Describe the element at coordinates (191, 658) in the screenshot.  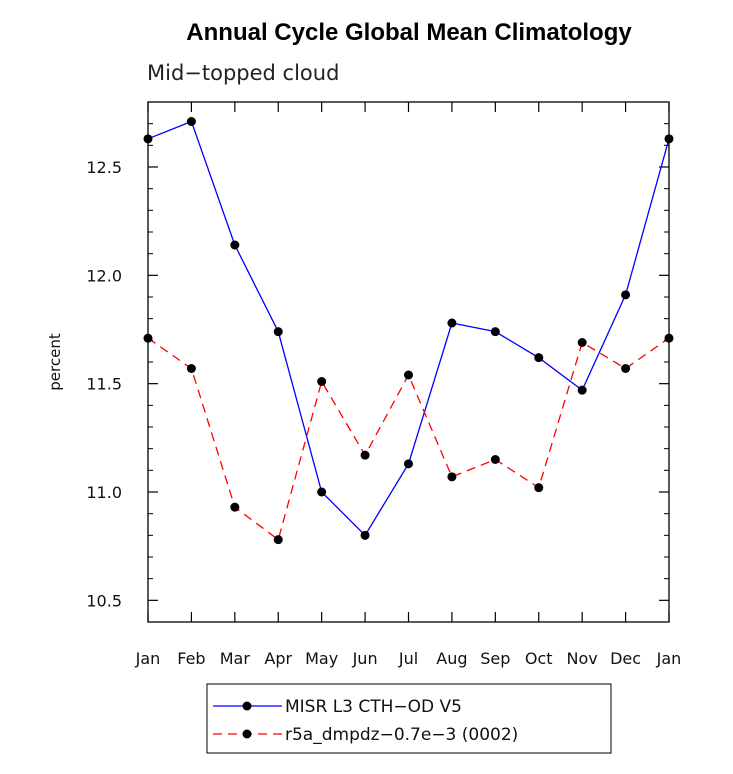
I see `x-tick-label: Feb` at that location.